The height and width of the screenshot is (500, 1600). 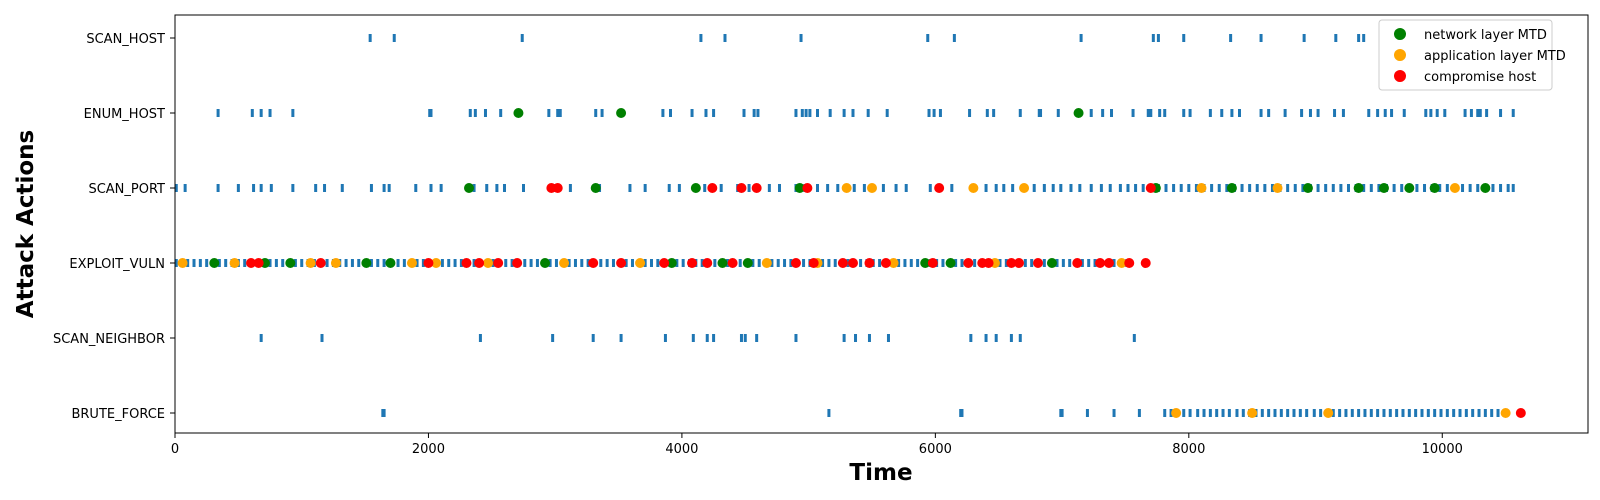 What do you see at coordinates (1442, 449) in the screenshot?
I see `x-axis-tick-label: 10000` at bounding box center [1442, 449].